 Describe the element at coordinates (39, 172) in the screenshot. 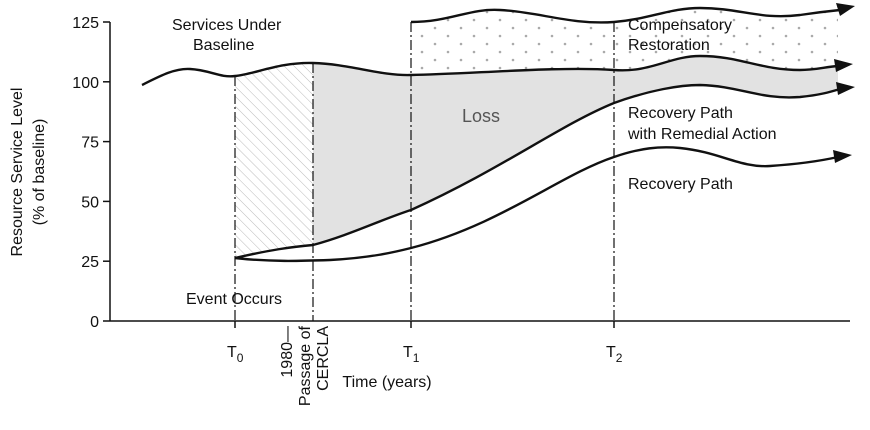

I see `y-axis-label: (% of baseline)` at that location.